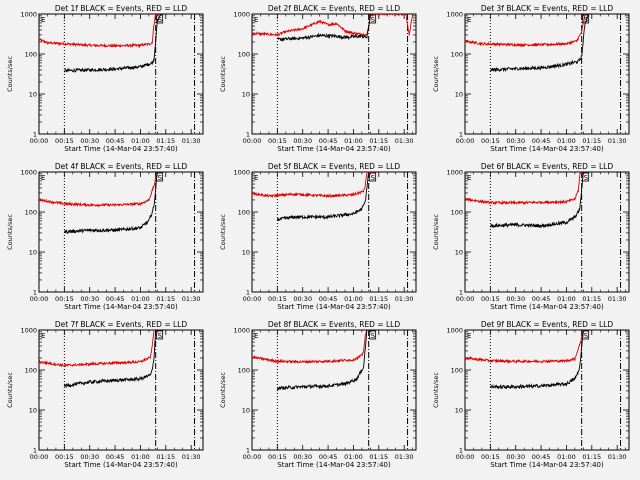 Image resolution: width=640 pixels, height=480 pixels. Describe the element at coordinates (121, 166) in the screenshot. I see `panel-title: Det 4f BLACK = Events, RED = LLD` at that location.